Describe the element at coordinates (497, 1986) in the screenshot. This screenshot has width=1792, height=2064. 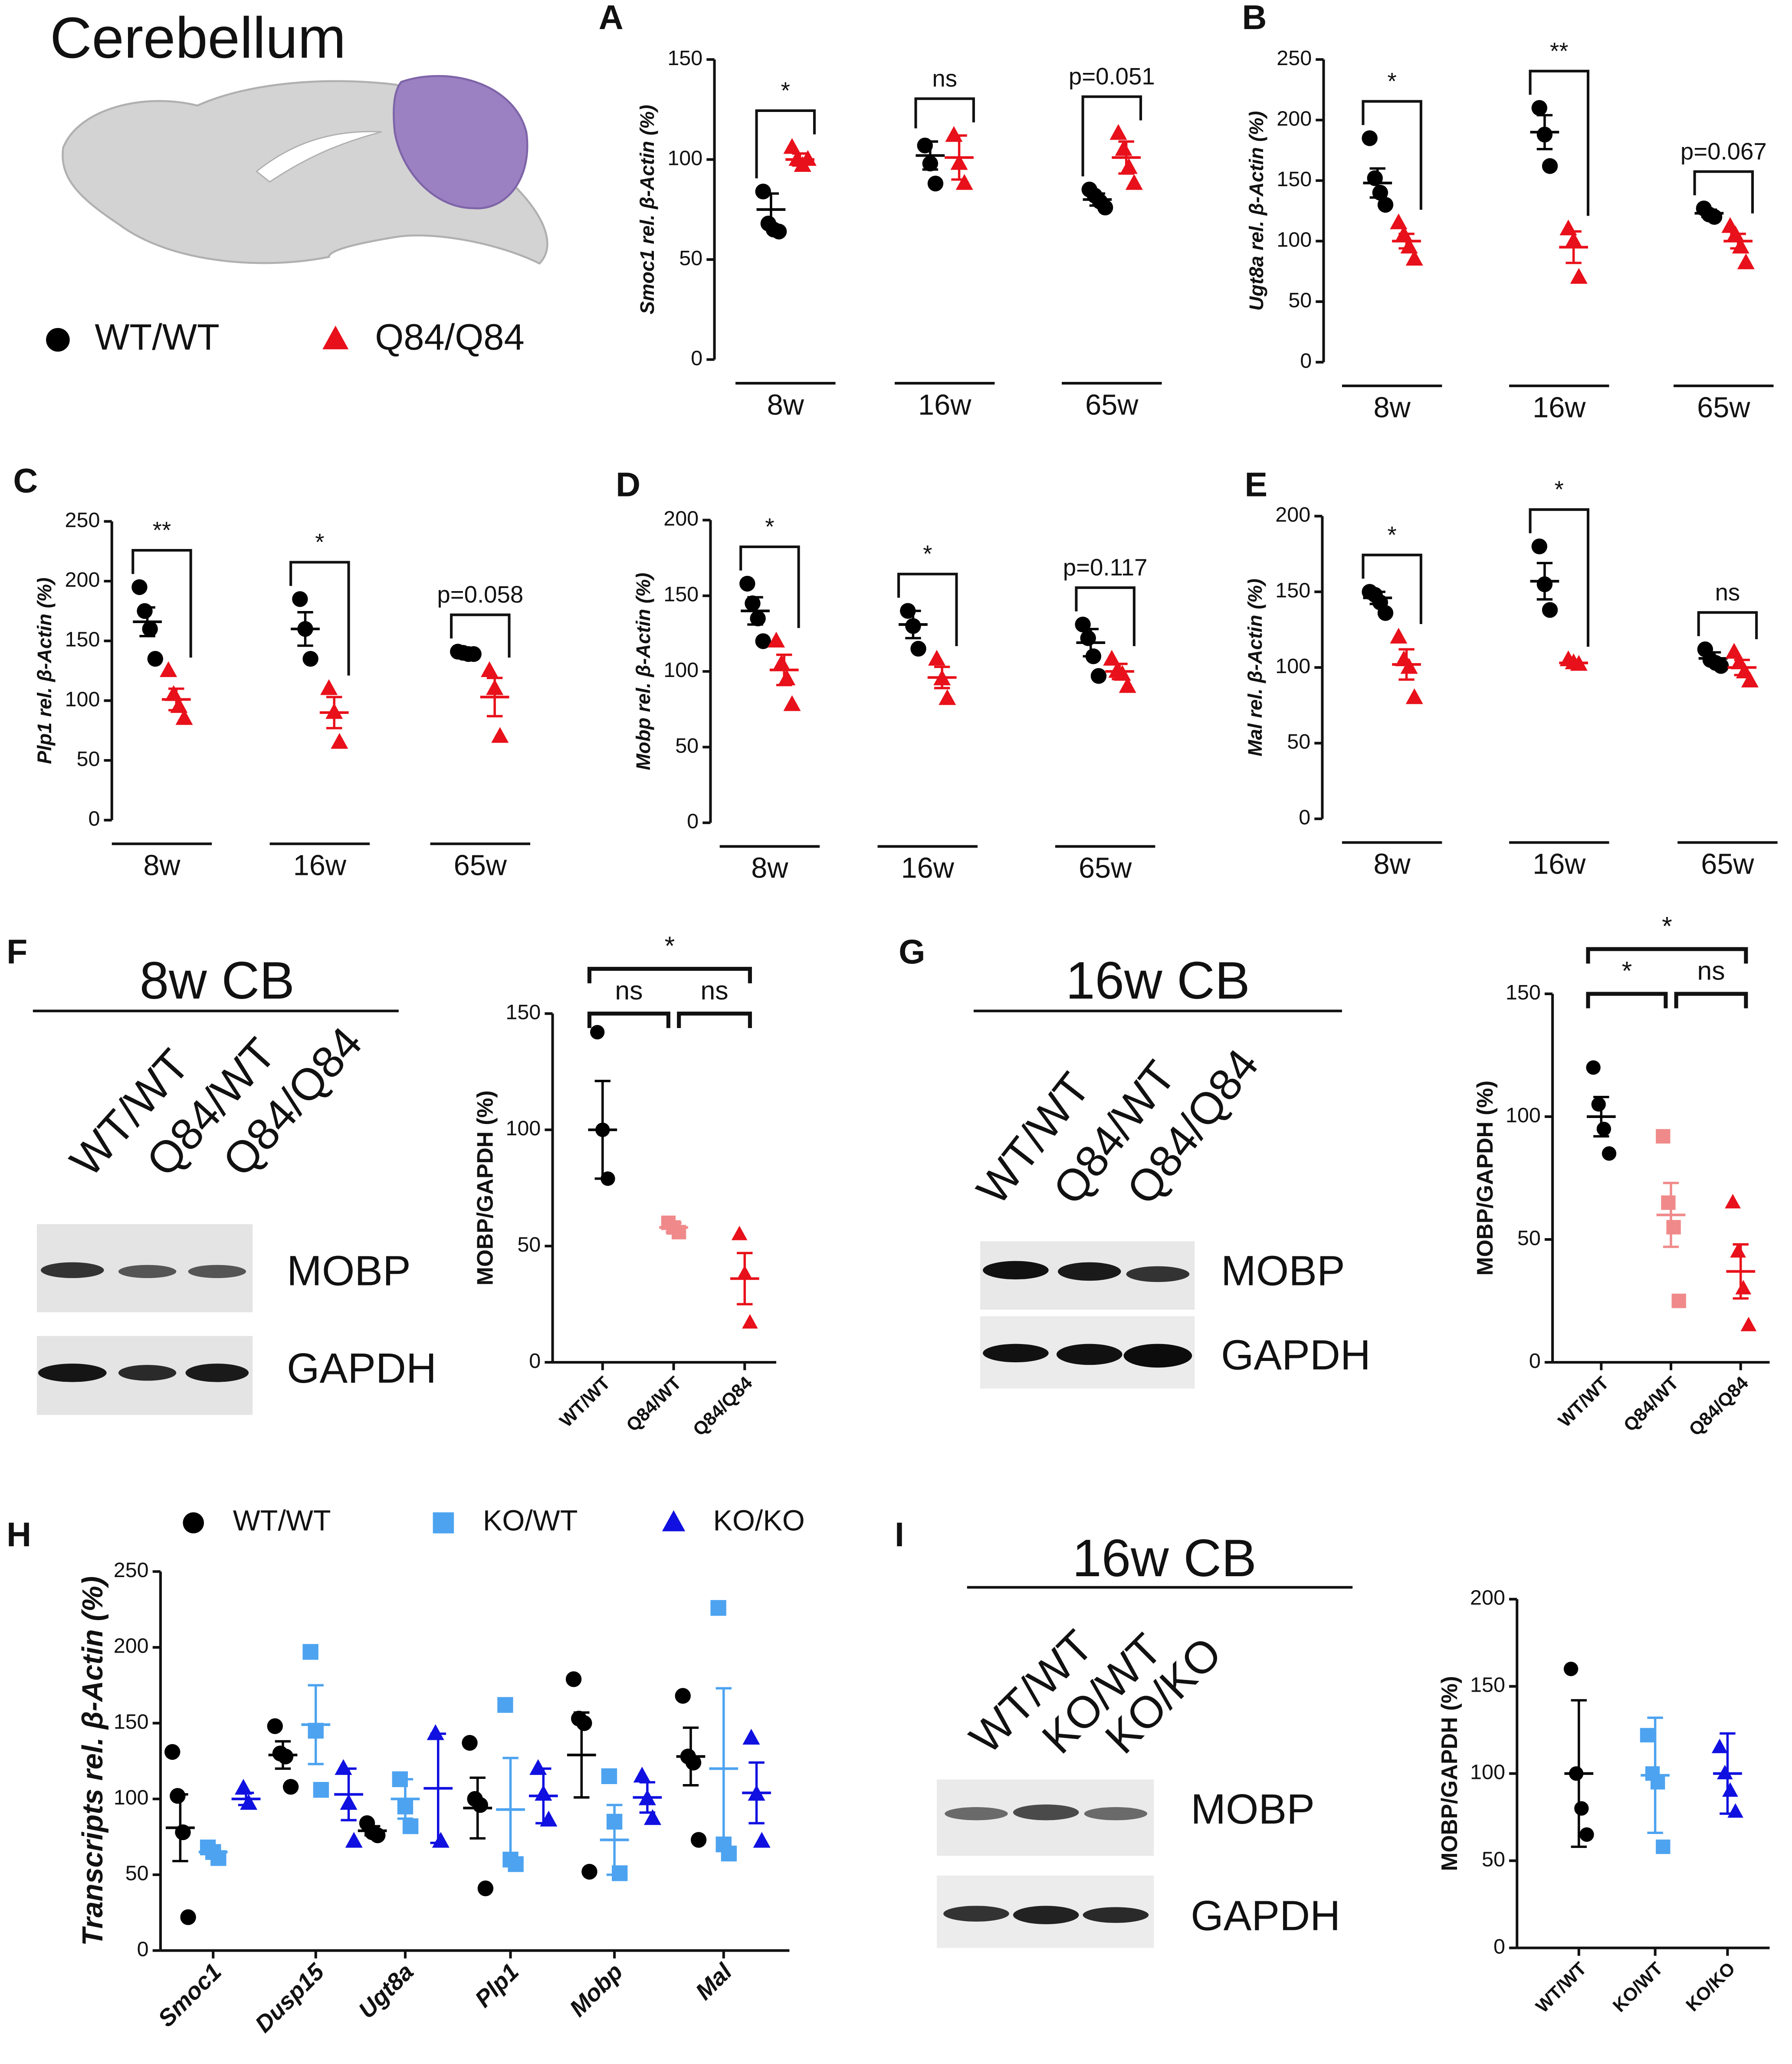
I see `x-tick-label: Plp1` at that location.